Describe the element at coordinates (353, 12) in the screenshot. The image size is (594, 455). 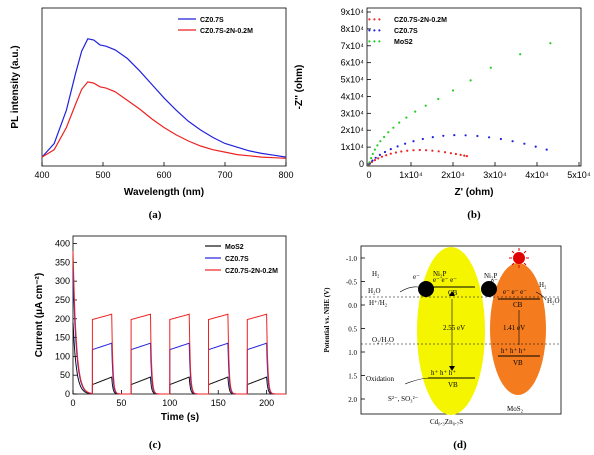
I see `panel-b-ytick: 9x10⁴` at that location.